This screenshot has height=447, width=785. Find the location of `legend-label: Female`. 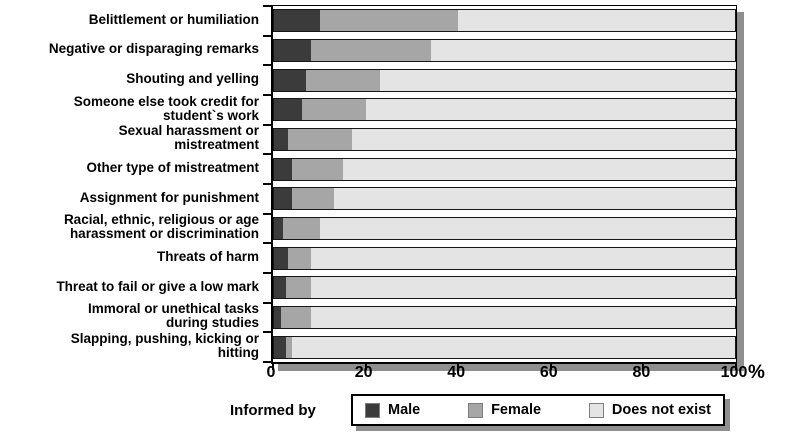

legend-label: Female is located at coordinates (516, 410).